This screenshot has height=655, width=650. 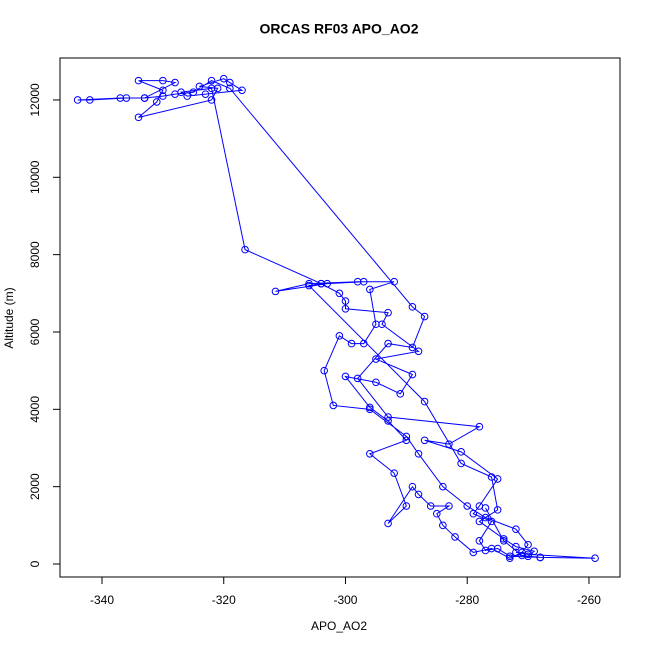 What do you see at coordinates (345, 600) in the screenshot?
I see `x-tick-label: -300` at bounding box center [345, 600].